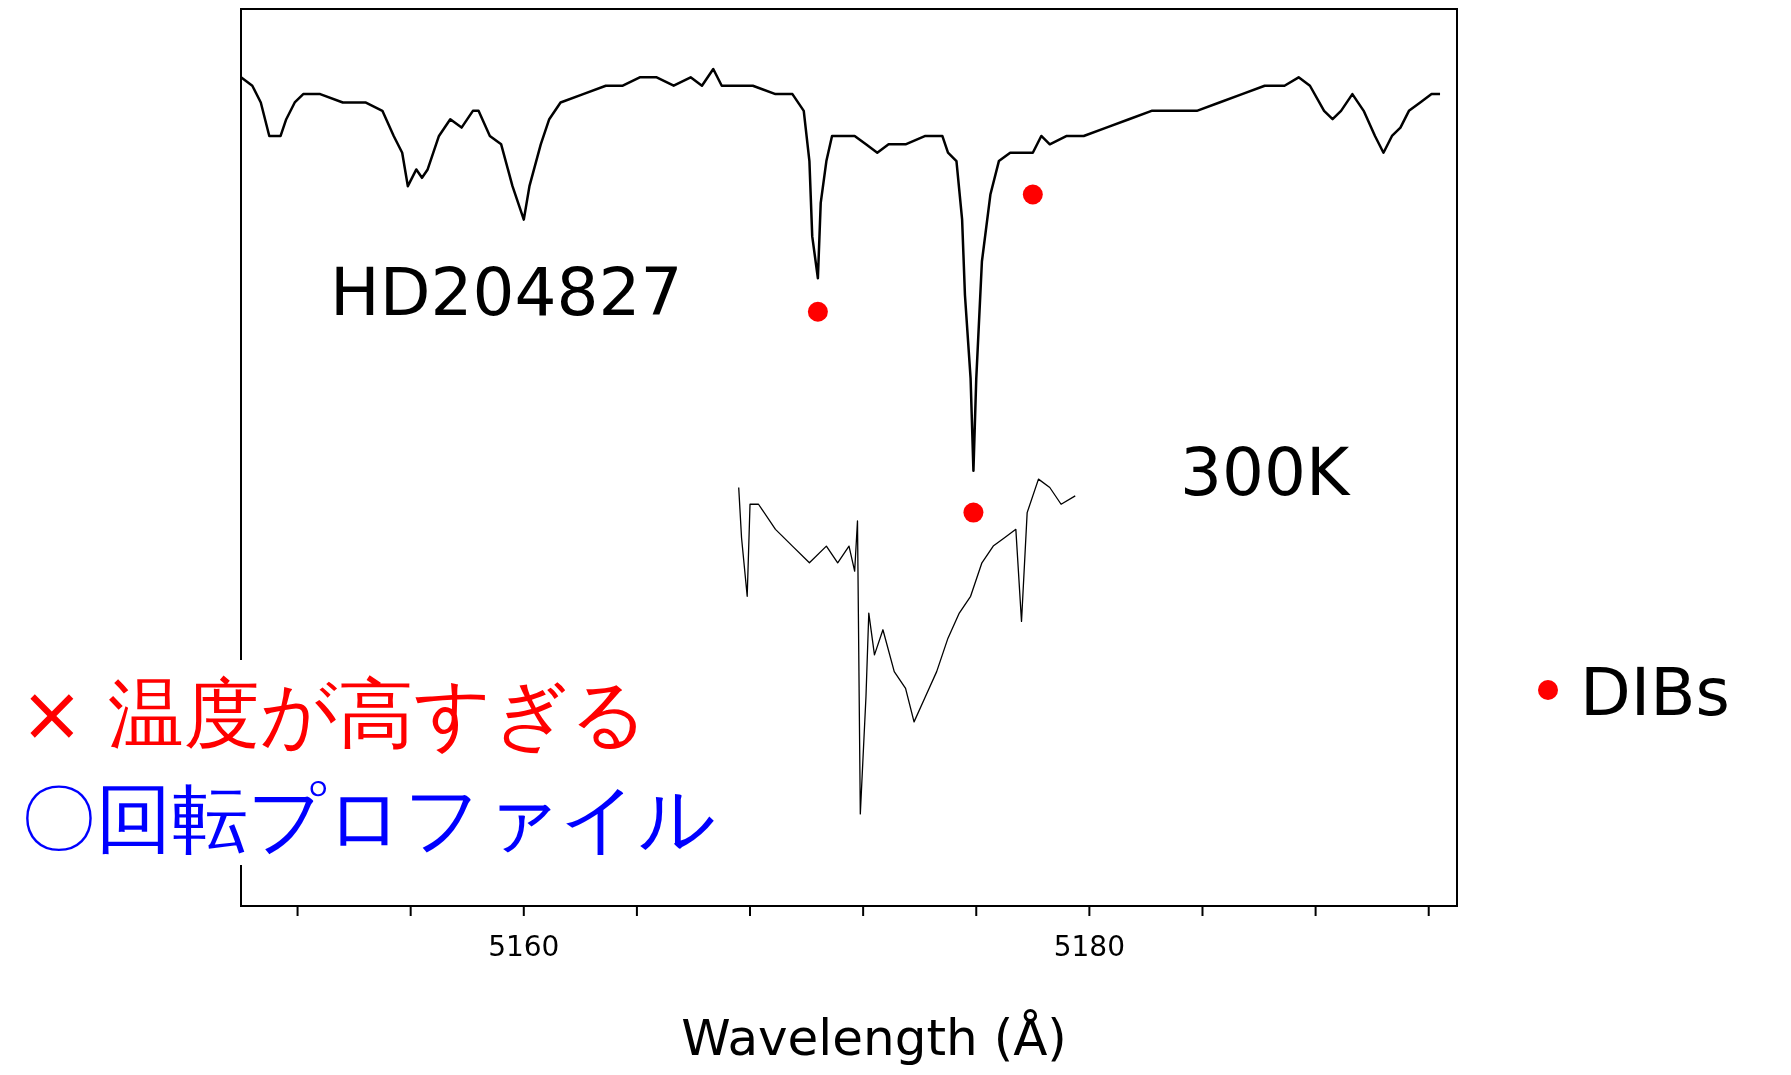  I want to click on series-label: HD204827, so click(506, 292).